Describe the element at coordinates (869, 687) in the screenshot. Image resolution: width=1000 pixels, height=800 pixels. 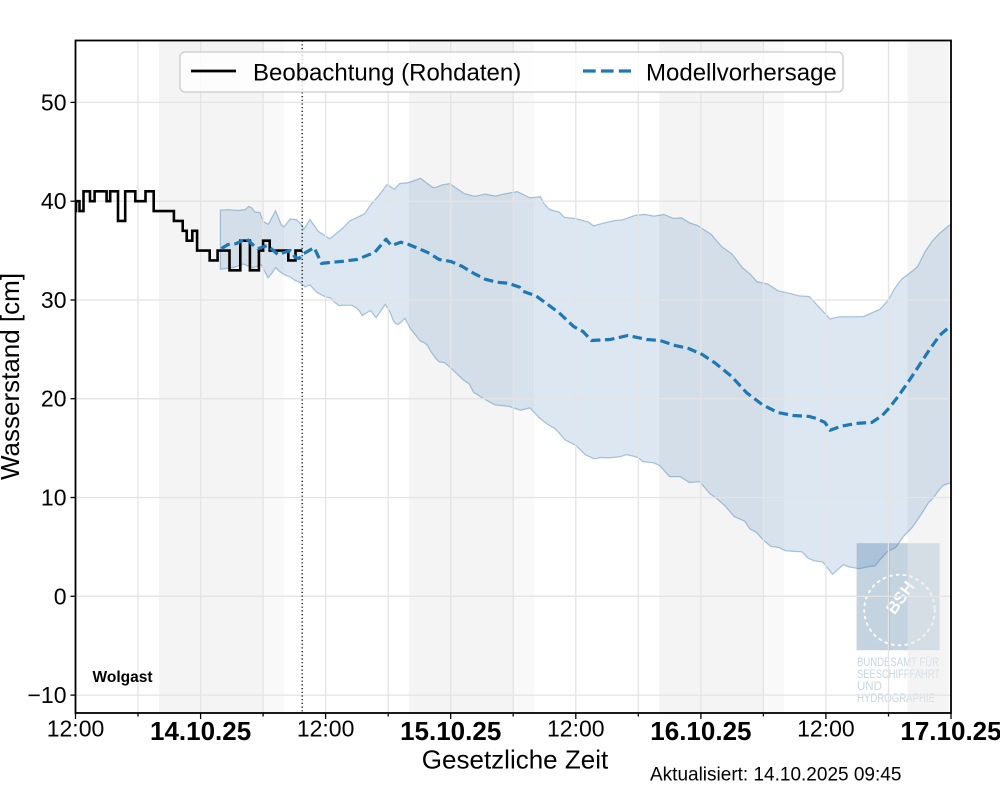
I see `svg-text: UND` at that location.